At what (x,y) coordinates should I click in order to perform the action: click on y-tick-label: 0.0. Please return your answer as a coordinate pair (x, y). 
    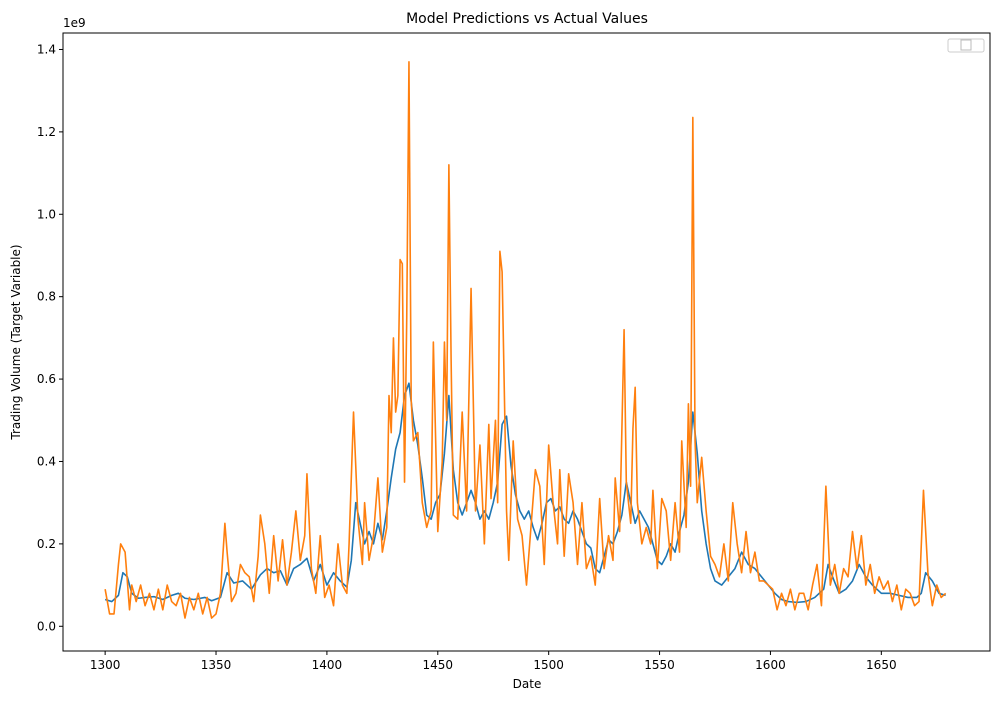
    Looking at the image, I should click on (46, 626).